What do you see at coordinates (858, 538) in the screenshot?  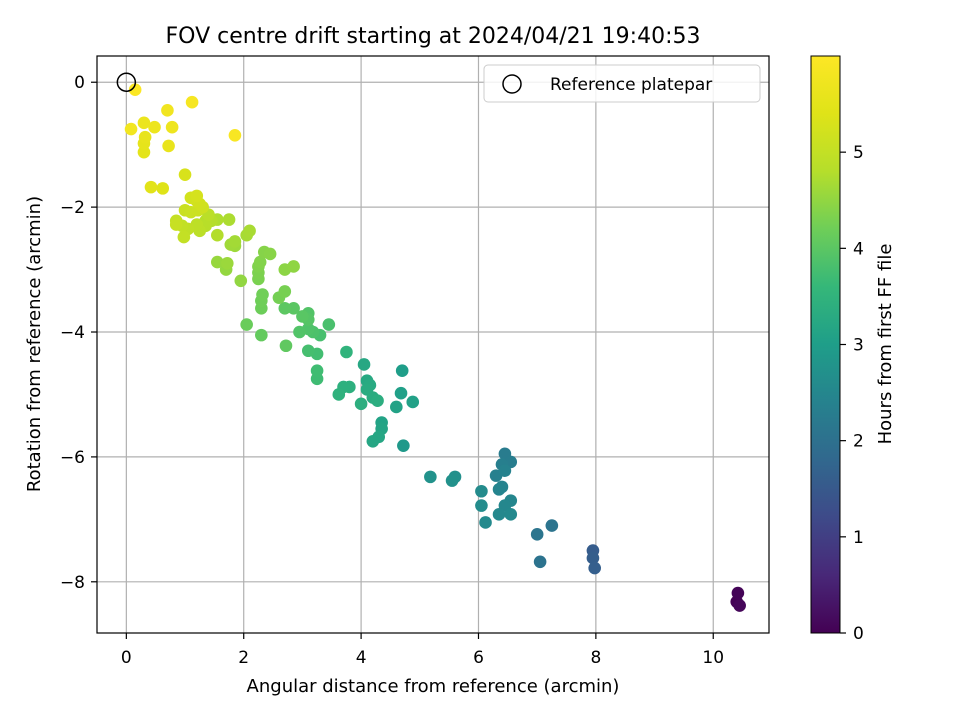 I see `colorbar-tick-label: 1` at bounding box center [858, 538].